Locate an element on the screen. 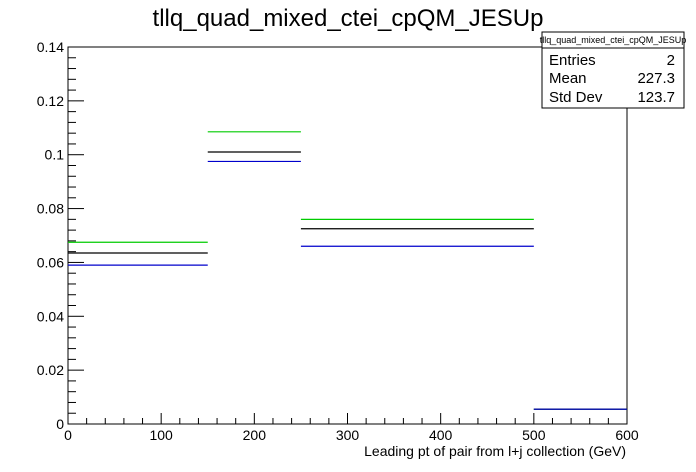 Image resolution: width=696 pixels, height=472 pixels. stats-box-frame is located at coordinates (613, 70).